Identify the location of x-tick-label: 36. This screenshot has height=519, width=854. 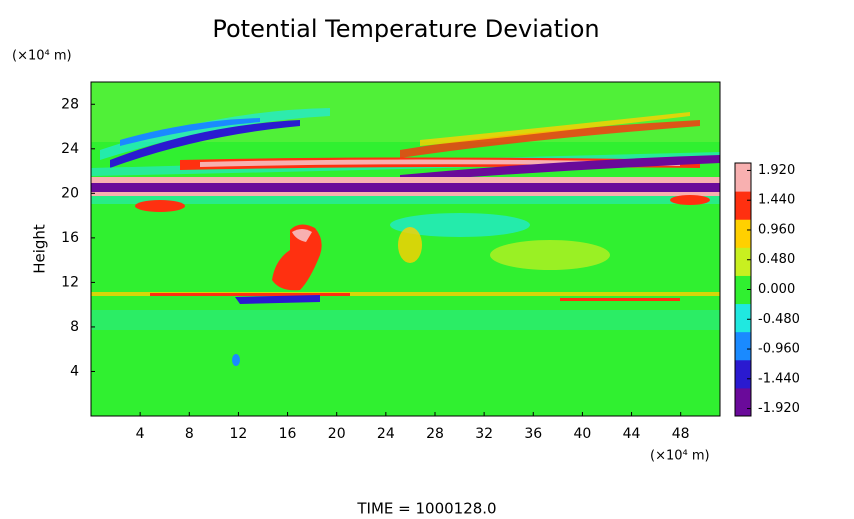
(533, 434).